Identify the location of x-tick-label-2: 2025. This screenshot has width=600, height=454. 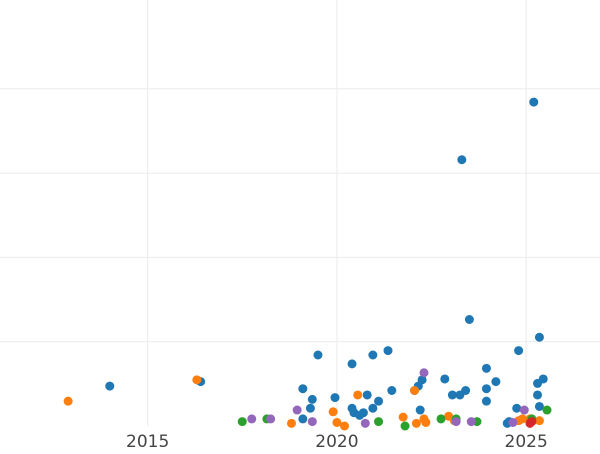
(526, 441).